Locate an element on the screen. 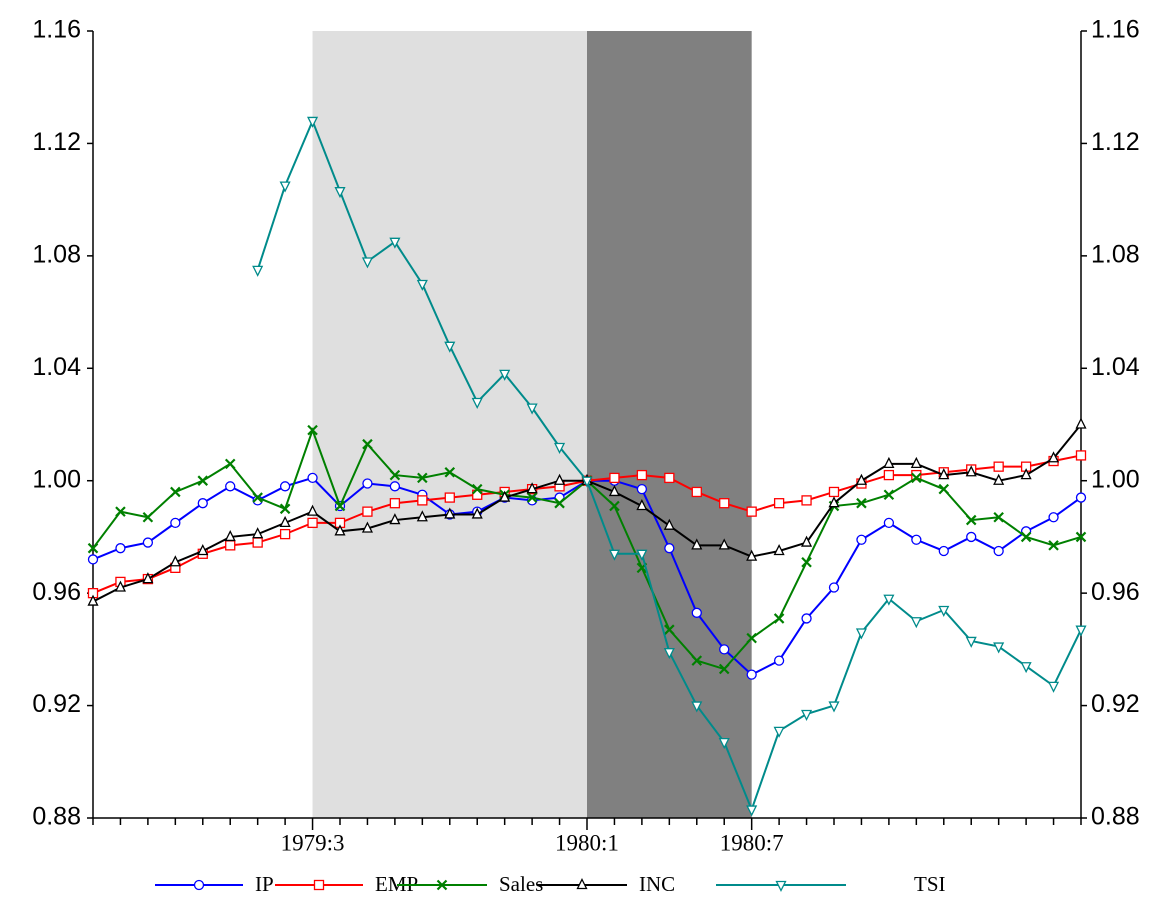  y2-tick-label: 1.00 is located at coordinates (1115, 479).